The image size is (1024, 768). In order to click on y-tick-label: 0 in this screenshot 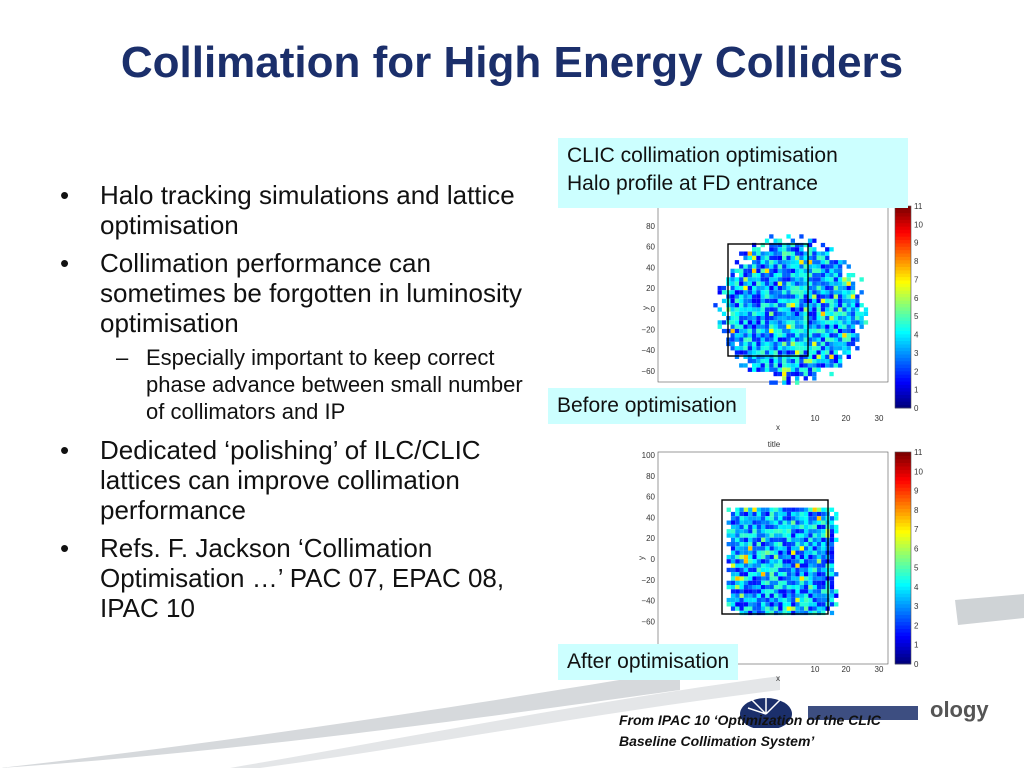, I will do `click(653, 559)`.